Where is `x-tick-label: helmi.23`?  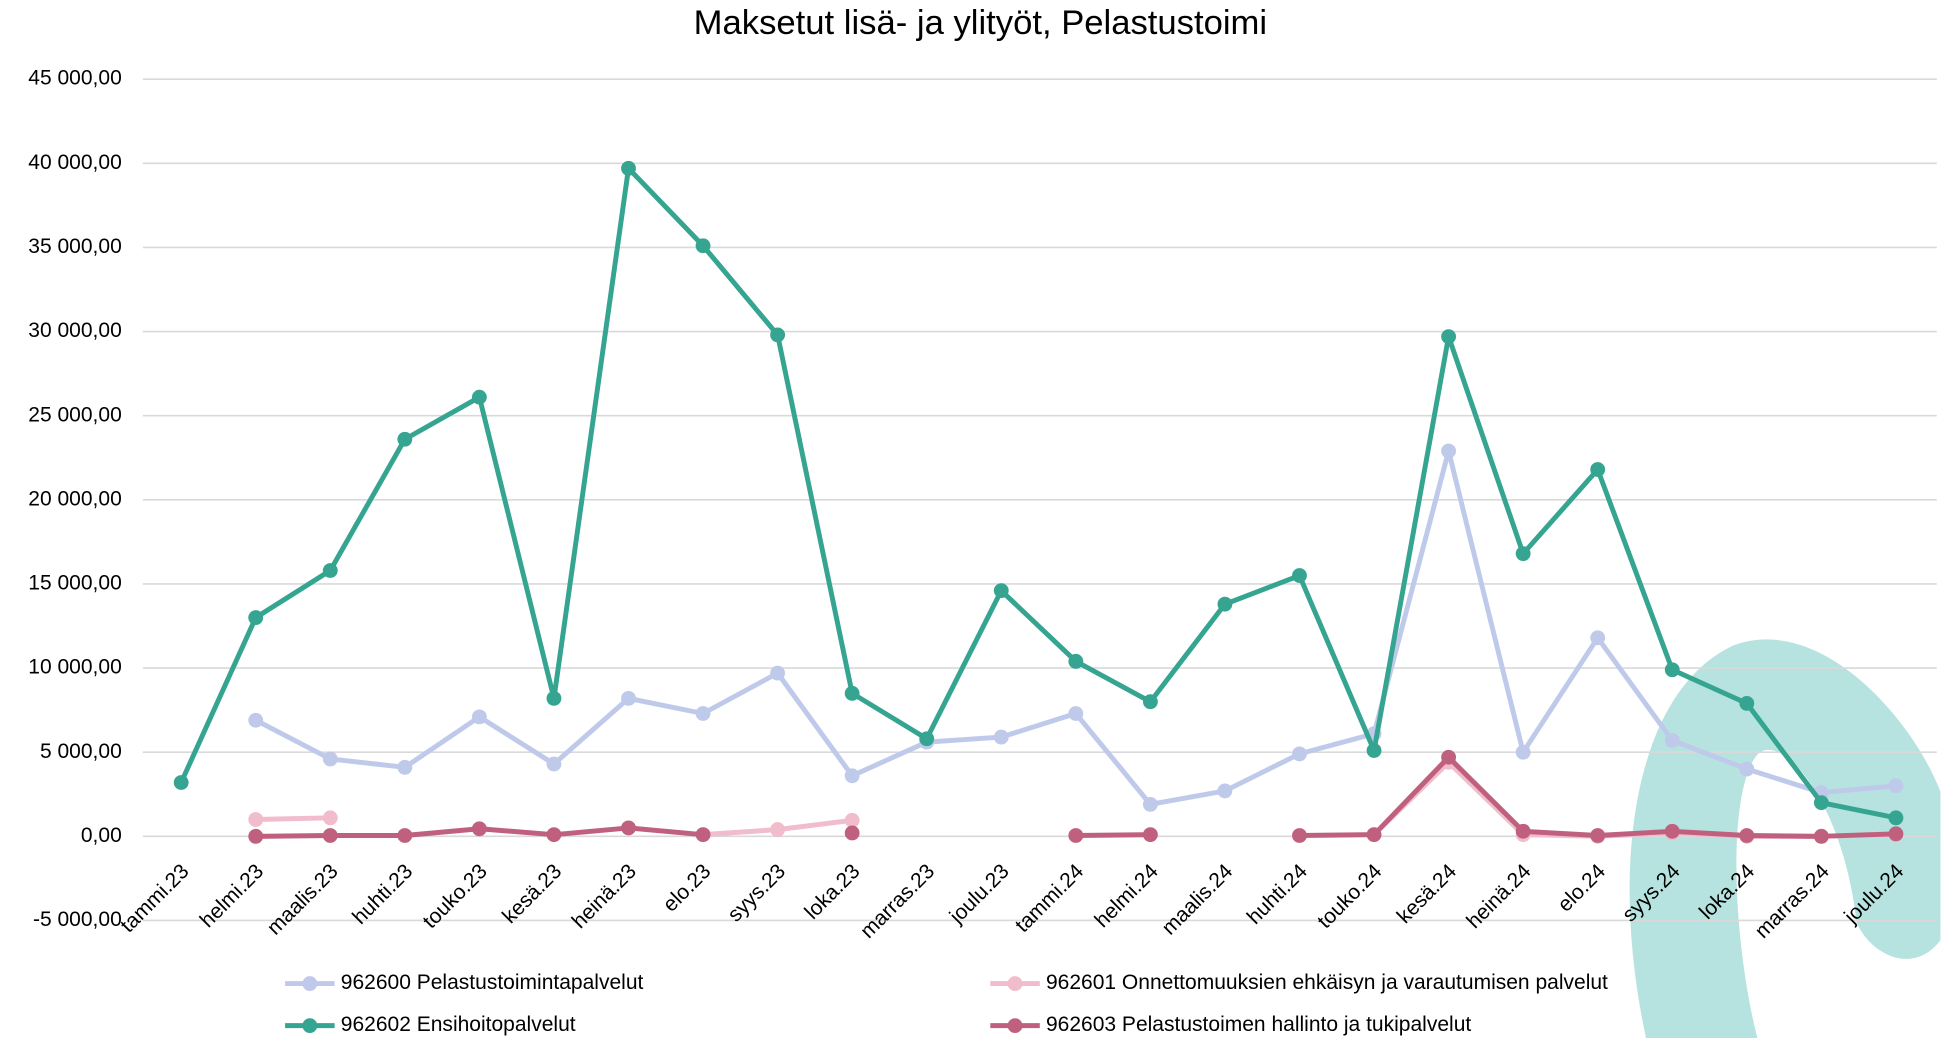 x-tick-label: helmi.23 is located at coordinates (232, 896).